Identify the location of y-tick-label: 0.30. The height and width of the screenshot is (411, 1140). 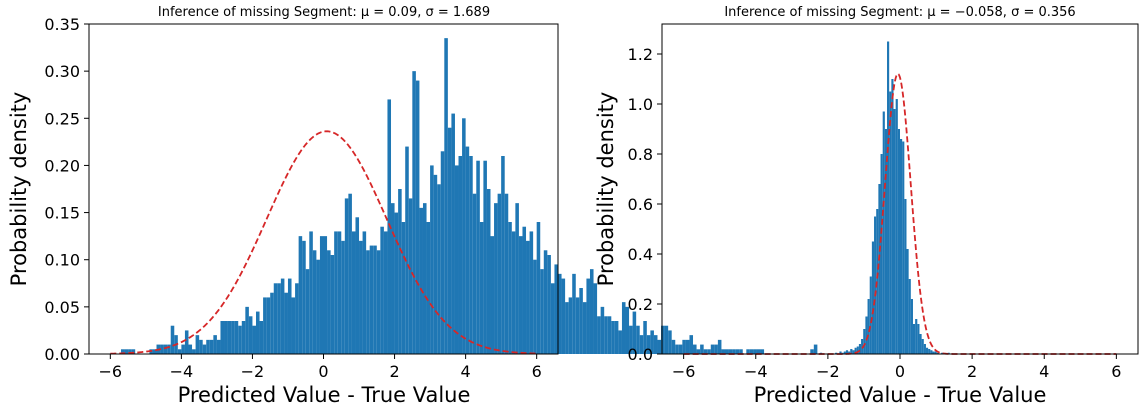
(62, 71).